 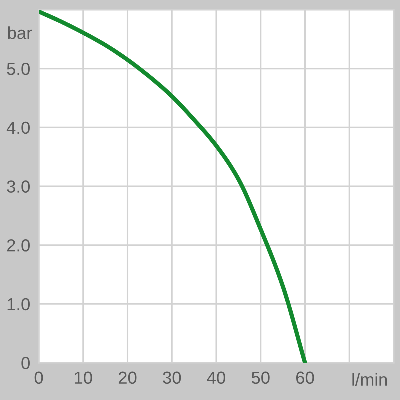 What do you see at coordinates (172, 378) in the screenshot?
I see `x-tick-label: 30` at bounding box center [172, 378].